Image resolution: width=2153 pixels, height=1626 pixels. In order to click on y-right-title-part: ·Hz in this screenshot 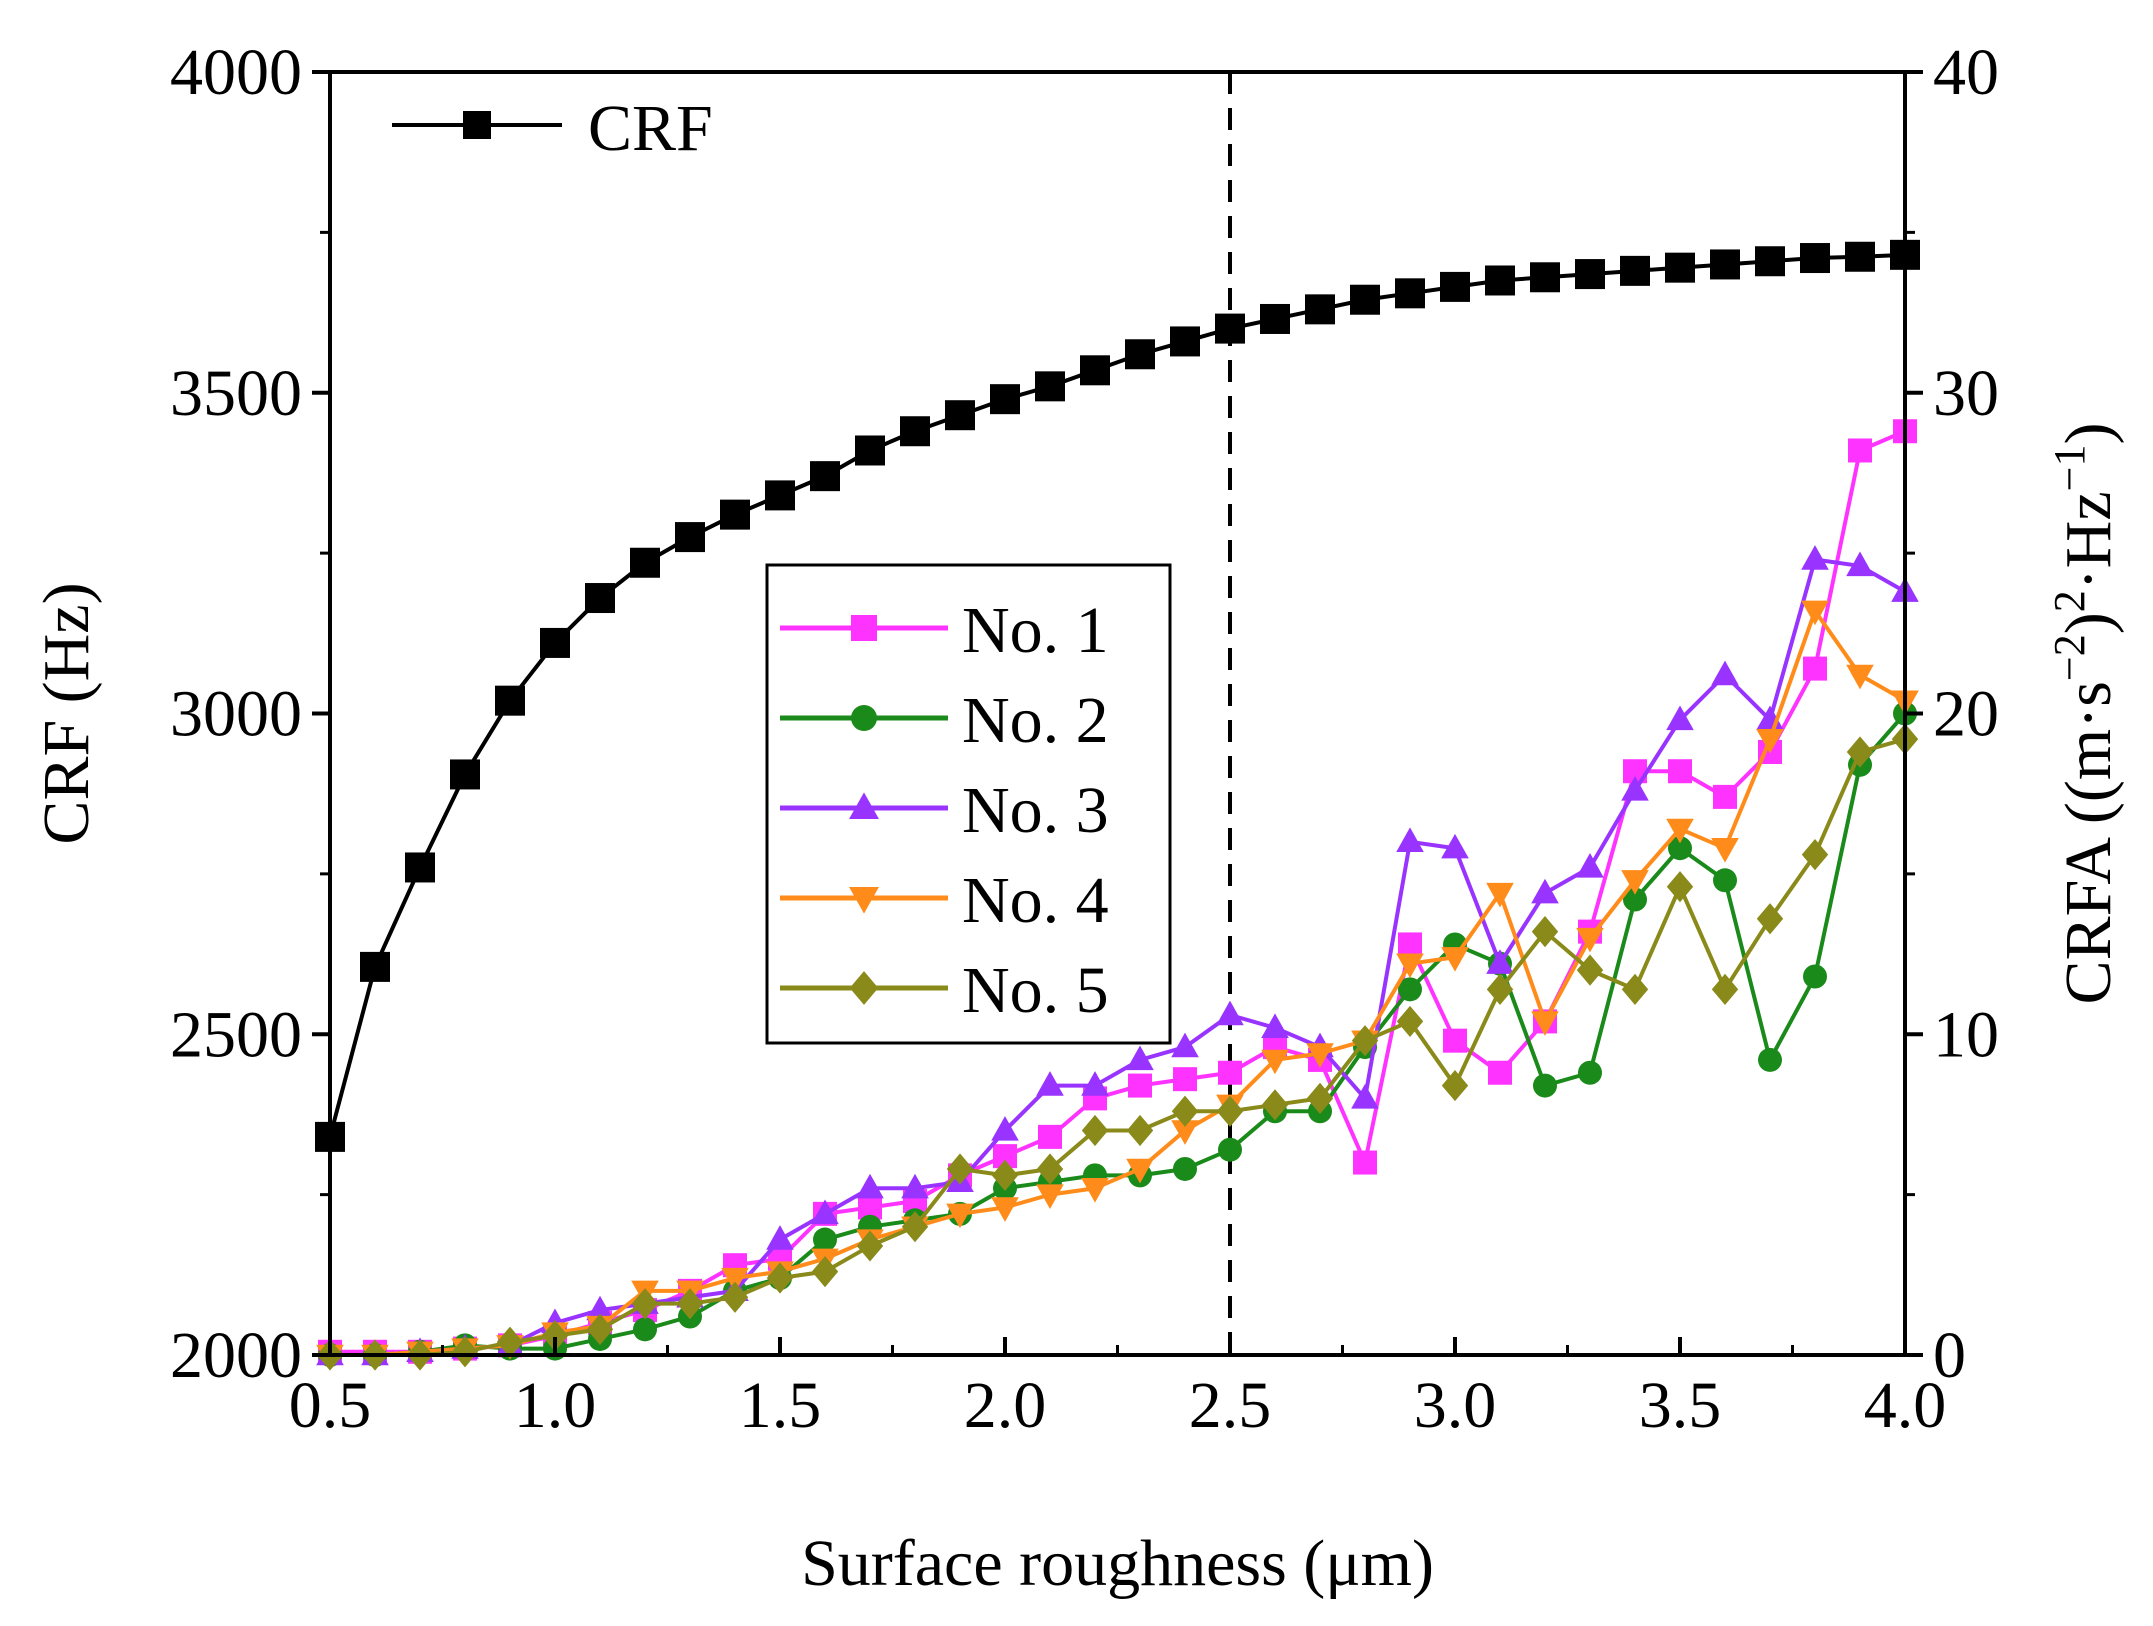, I will do `click(2088, 540)`.